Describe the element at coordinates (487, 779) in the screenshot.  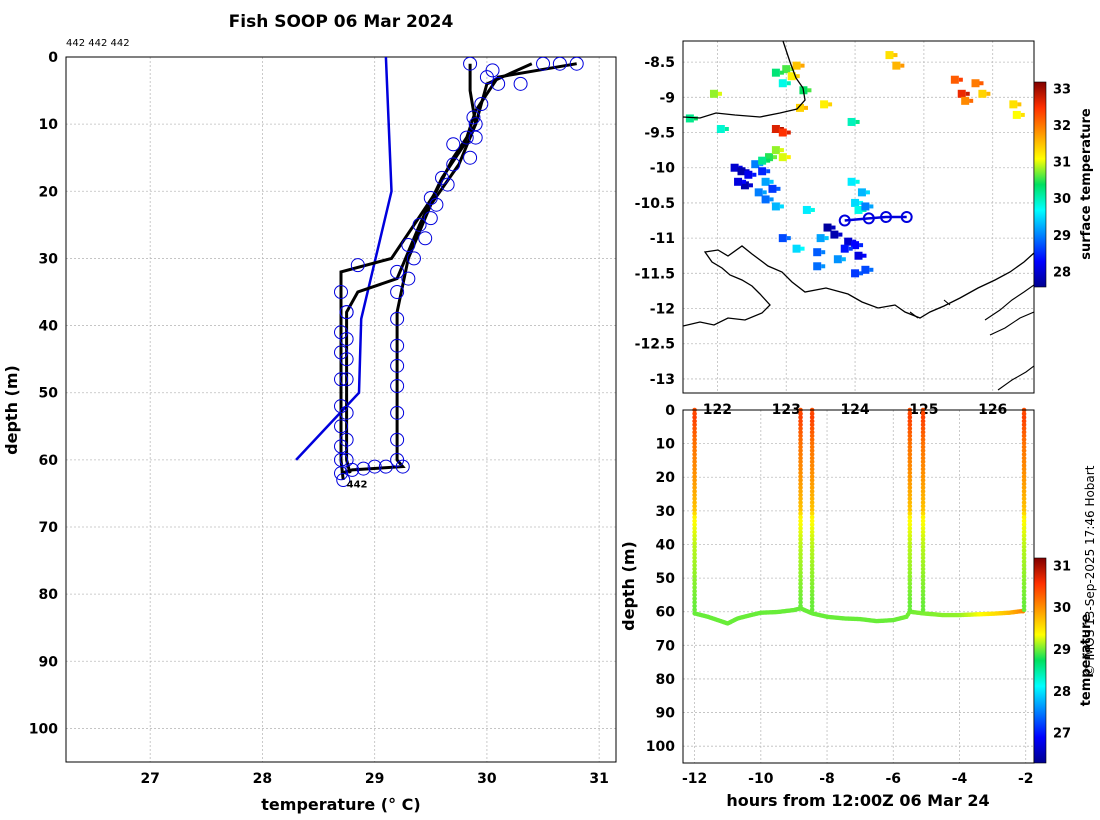
I see `profile-x-tick-label: 30` at that location.